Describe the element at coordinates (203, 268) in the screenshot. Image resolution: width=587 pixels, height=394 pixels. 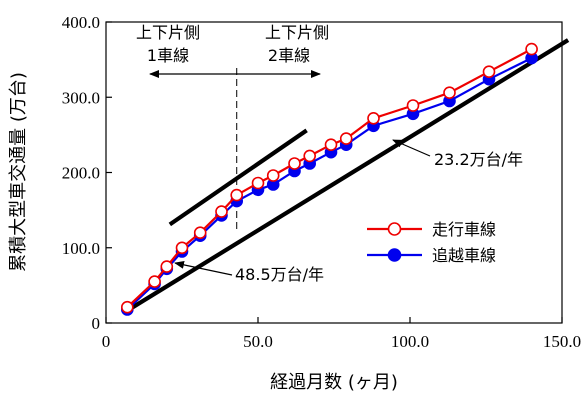
I see `slope-low-pointer` at that location.